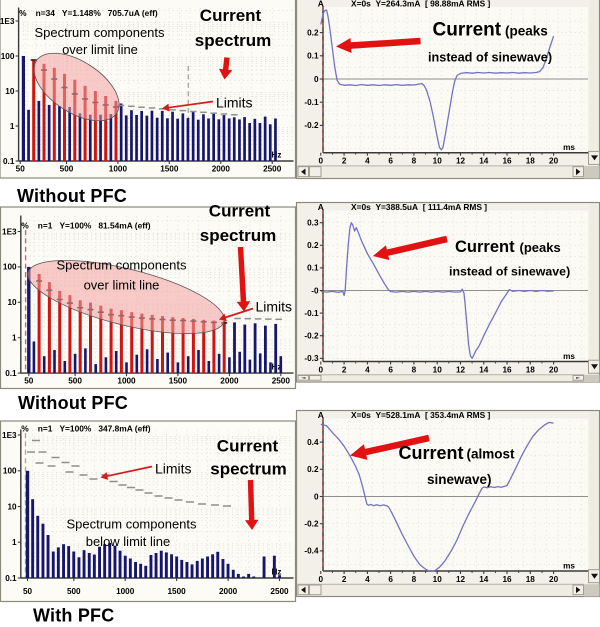  I want to click on svg-text: spectrum, so click(238, 235).